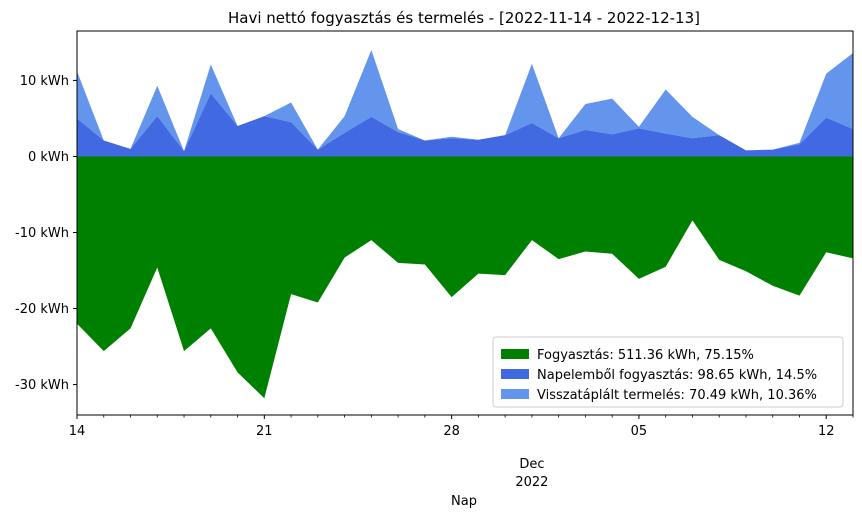 The width and height of the screenshot is (862, 518). What do you see at coordinates (42, 385) in the screenshot?
I see `y-tick-label: -30 kWh` at bounding box center [42, 385].